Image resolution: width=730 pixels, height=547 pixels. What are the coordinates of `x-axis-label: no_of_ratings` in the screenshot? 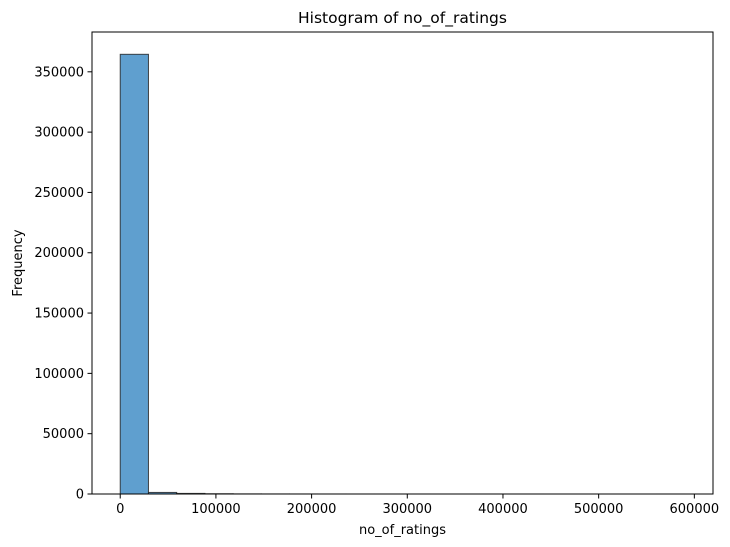 It's located at (402, 530).